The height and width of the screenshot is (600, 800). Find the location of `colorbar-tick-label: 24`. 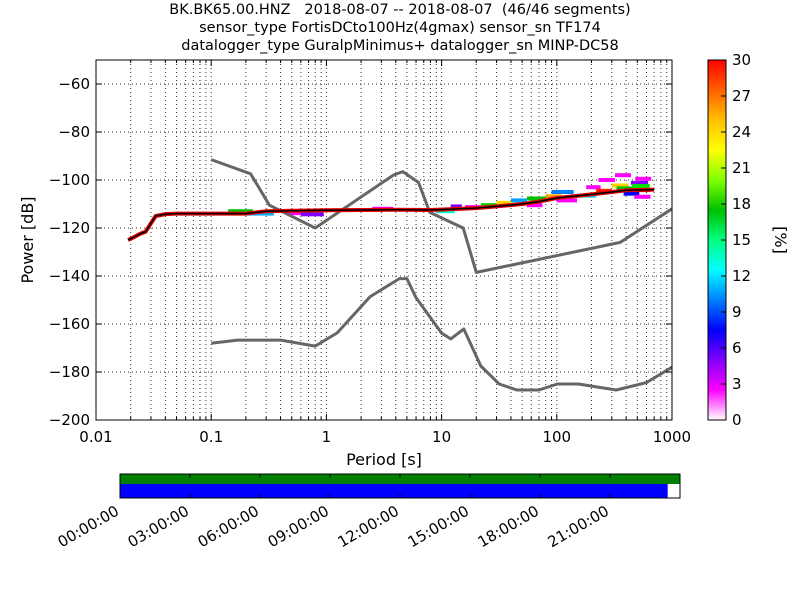

colorbar-tick-label: 24 is located at coordinates (741, 132).